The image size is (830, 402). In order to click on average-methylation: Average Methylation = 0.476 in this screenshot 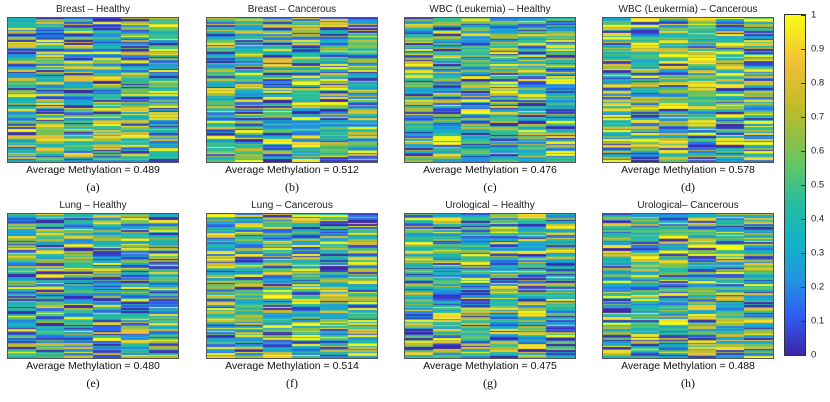, I will do `click(490, 170)`.